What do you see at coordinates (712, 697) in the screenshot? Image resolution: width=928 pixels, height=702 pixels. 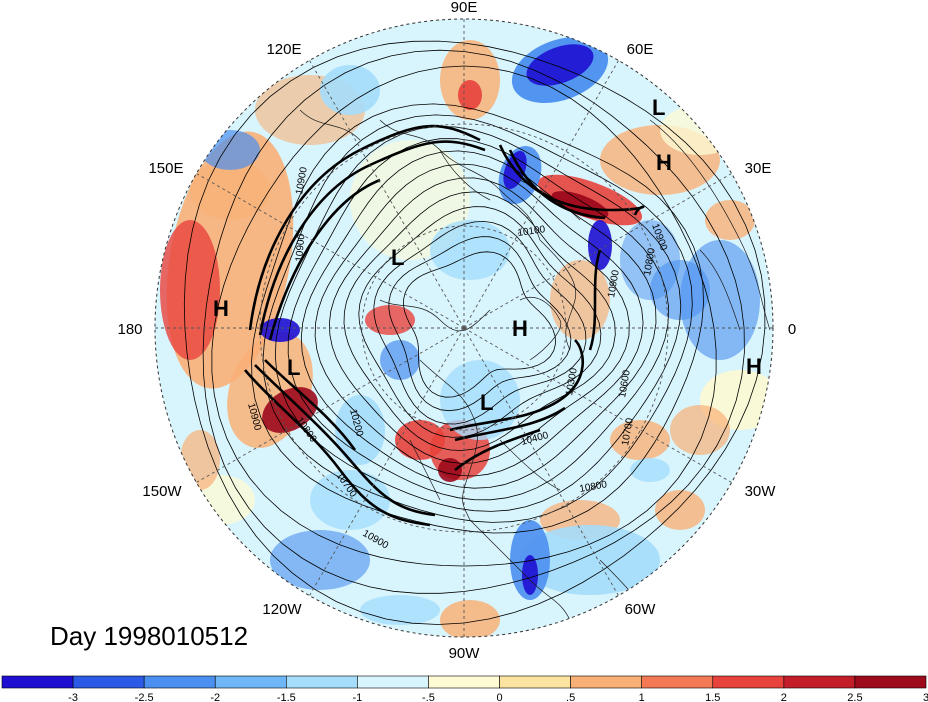 I see `colorbar-tick-label: 1.5` at bounding box center [712, 697].